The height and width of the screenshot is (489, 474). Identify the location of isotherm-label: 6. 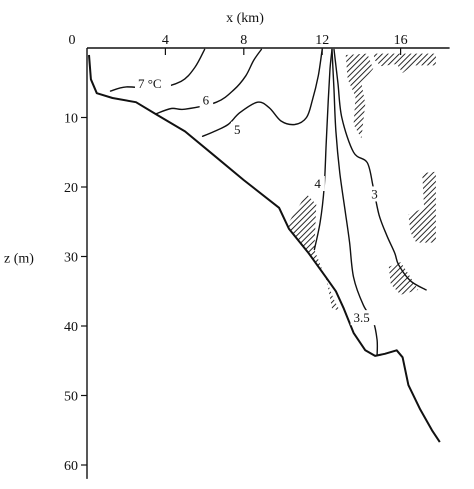
(206, 100).